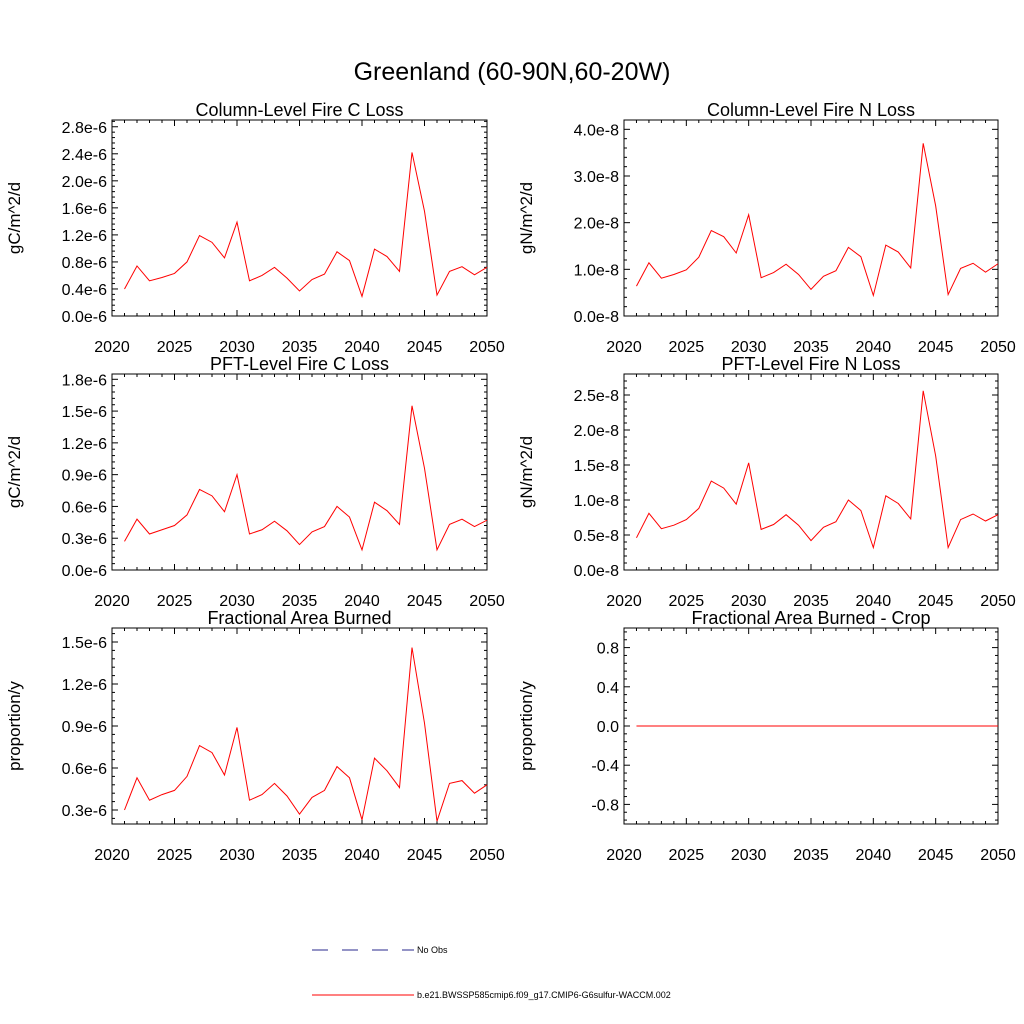  What do you see at coordinates (596, 396) in the screenshot?
I see `y-tick-label: 2.5e-8` at bounding box center [596, 396].